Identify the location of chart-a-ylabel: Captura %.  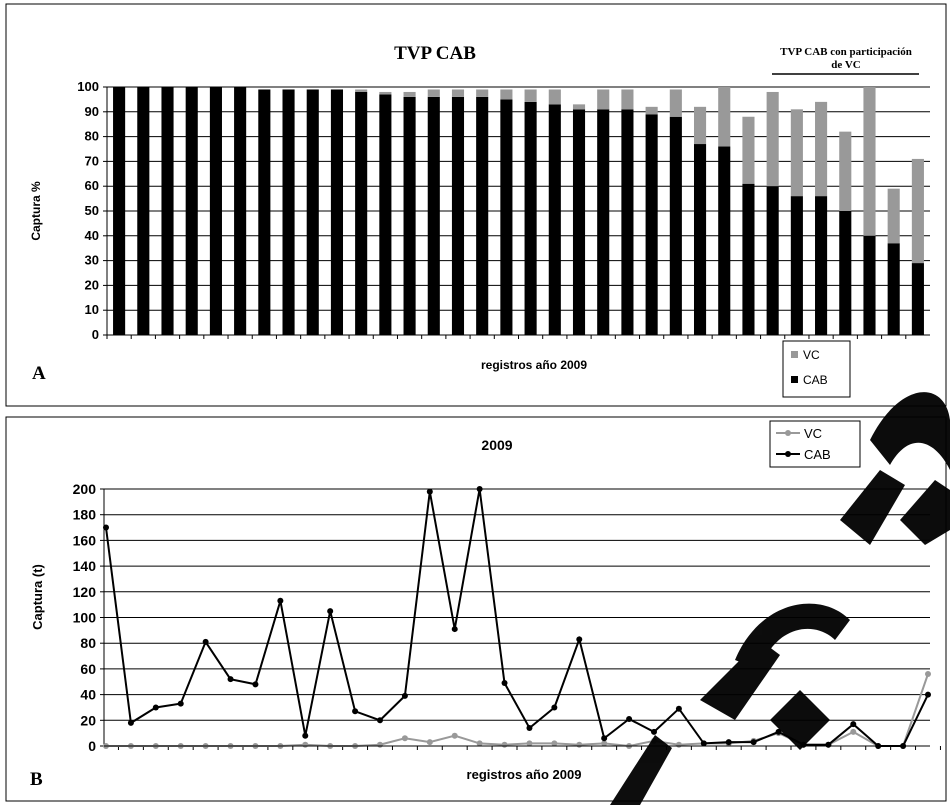
(36, 211).